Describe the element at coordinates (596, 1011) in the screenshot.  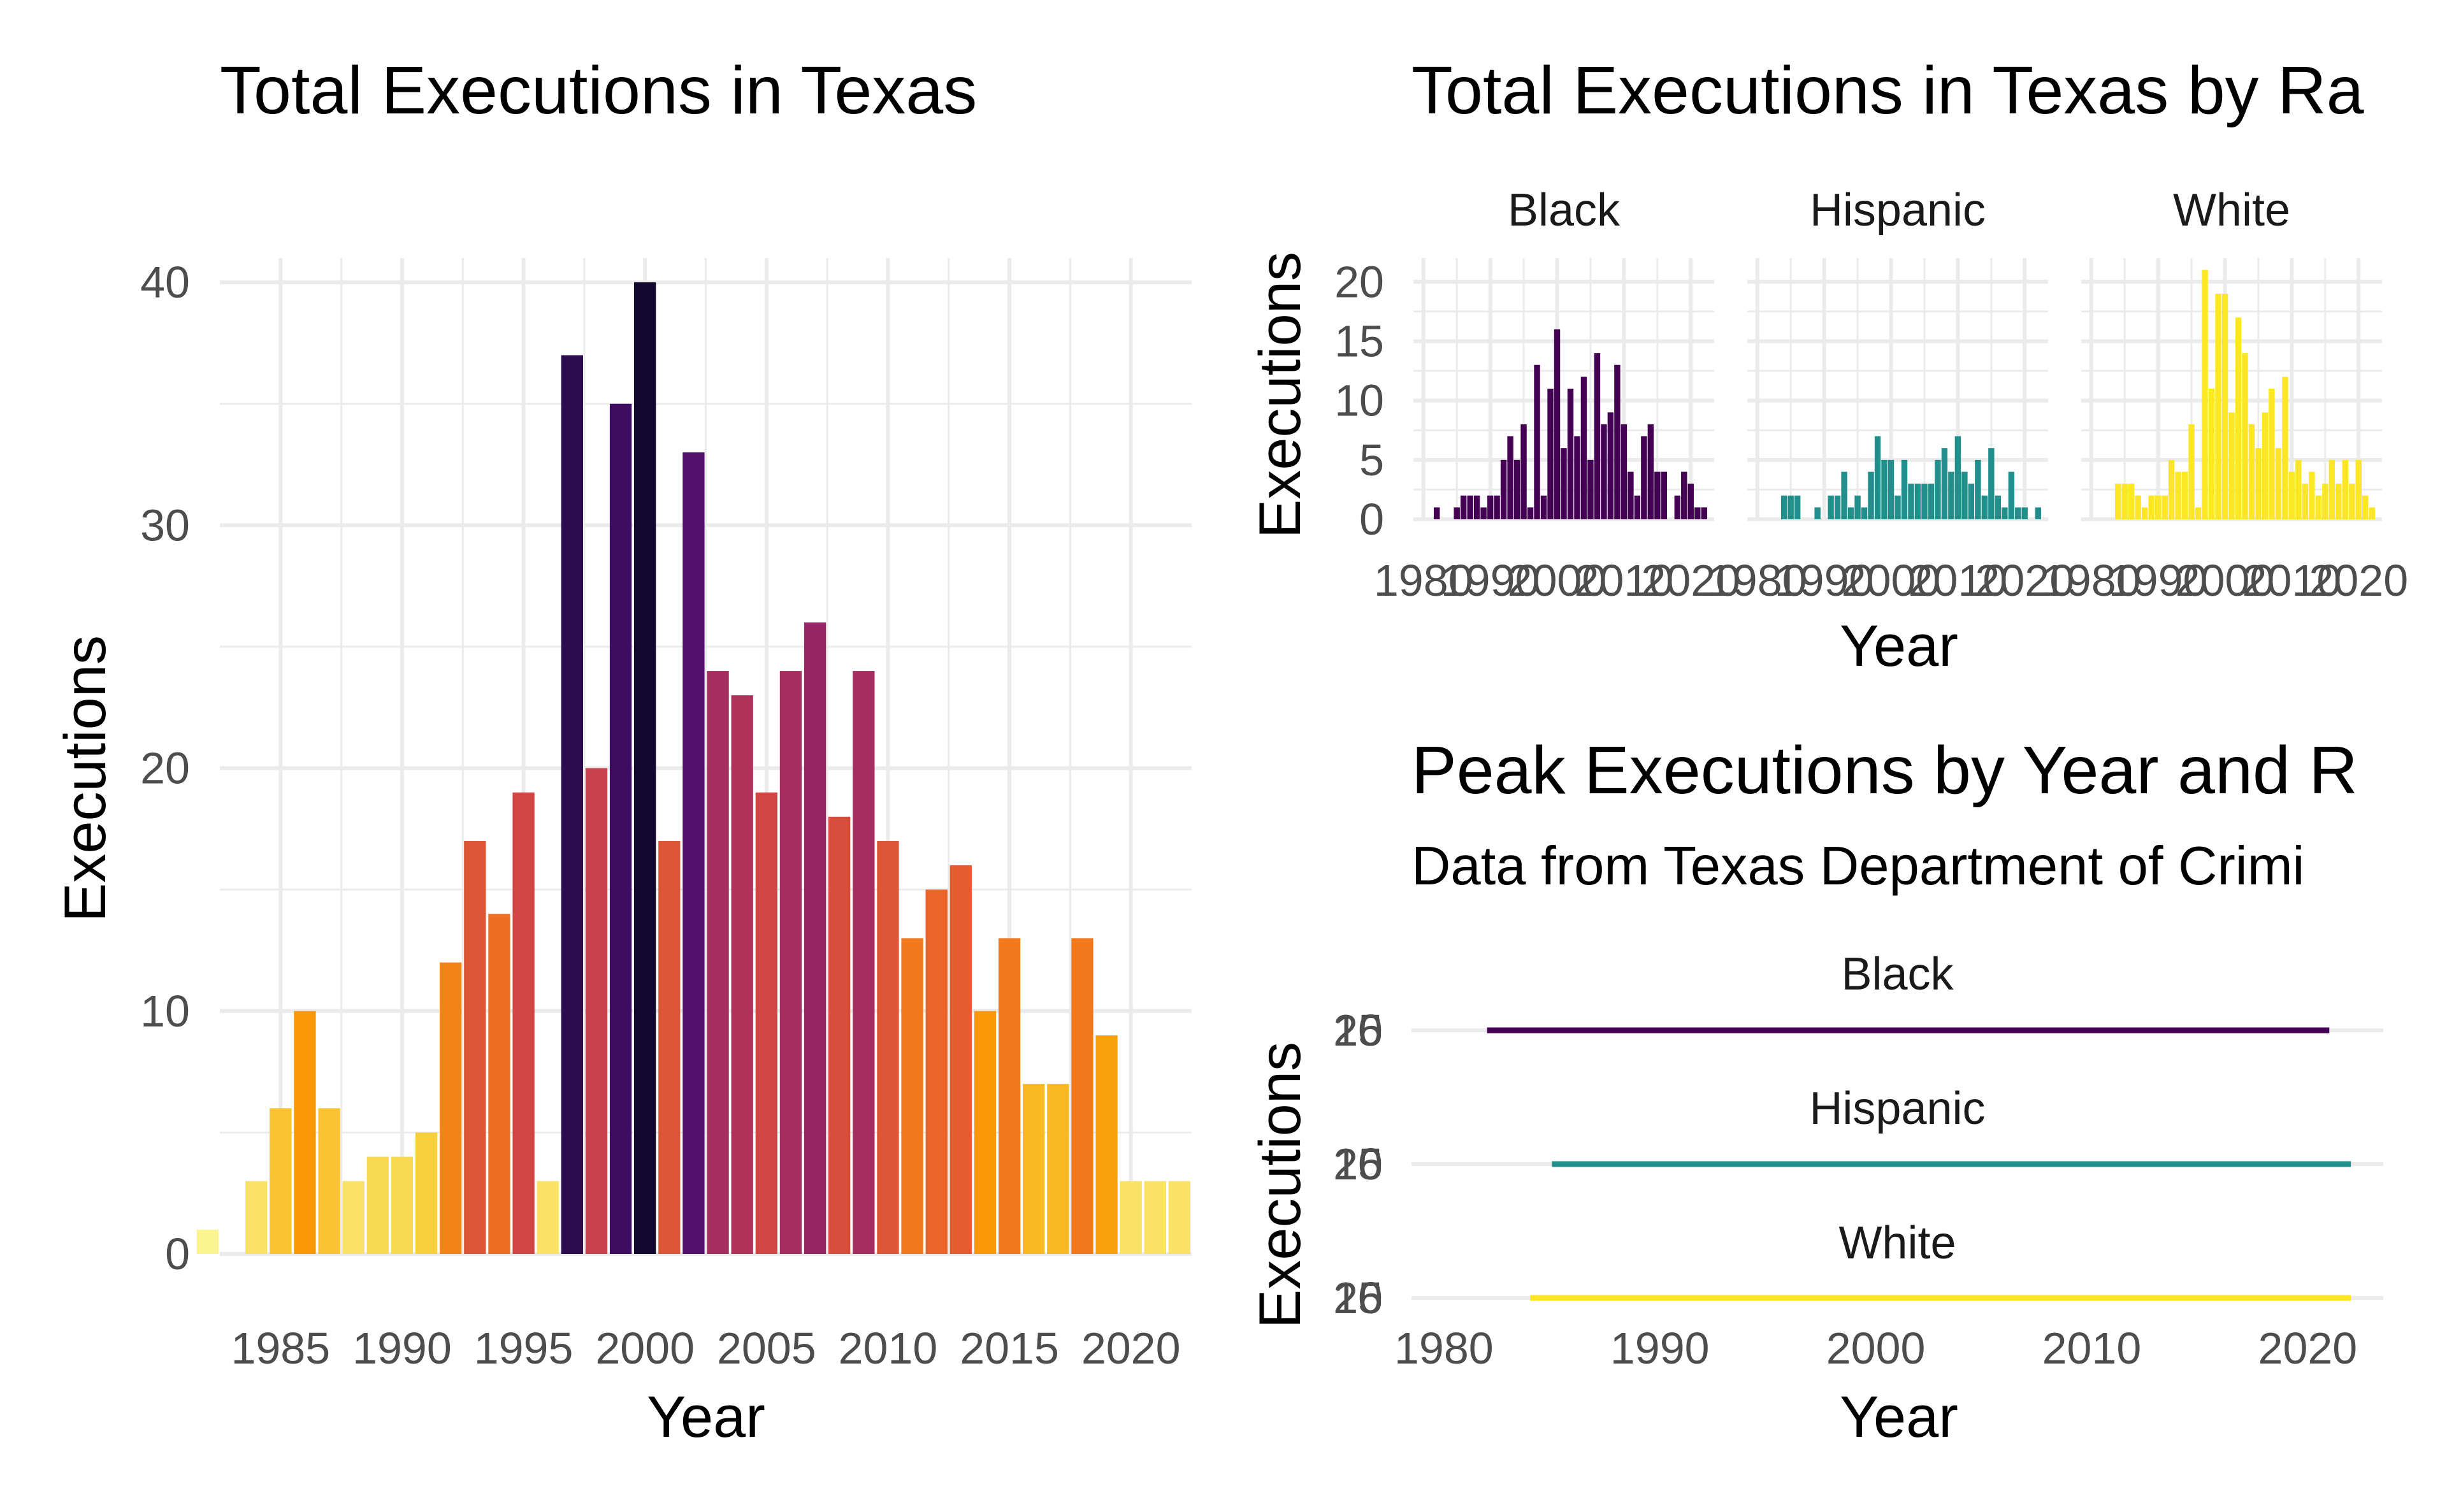
I see `bar-1998` at that location.